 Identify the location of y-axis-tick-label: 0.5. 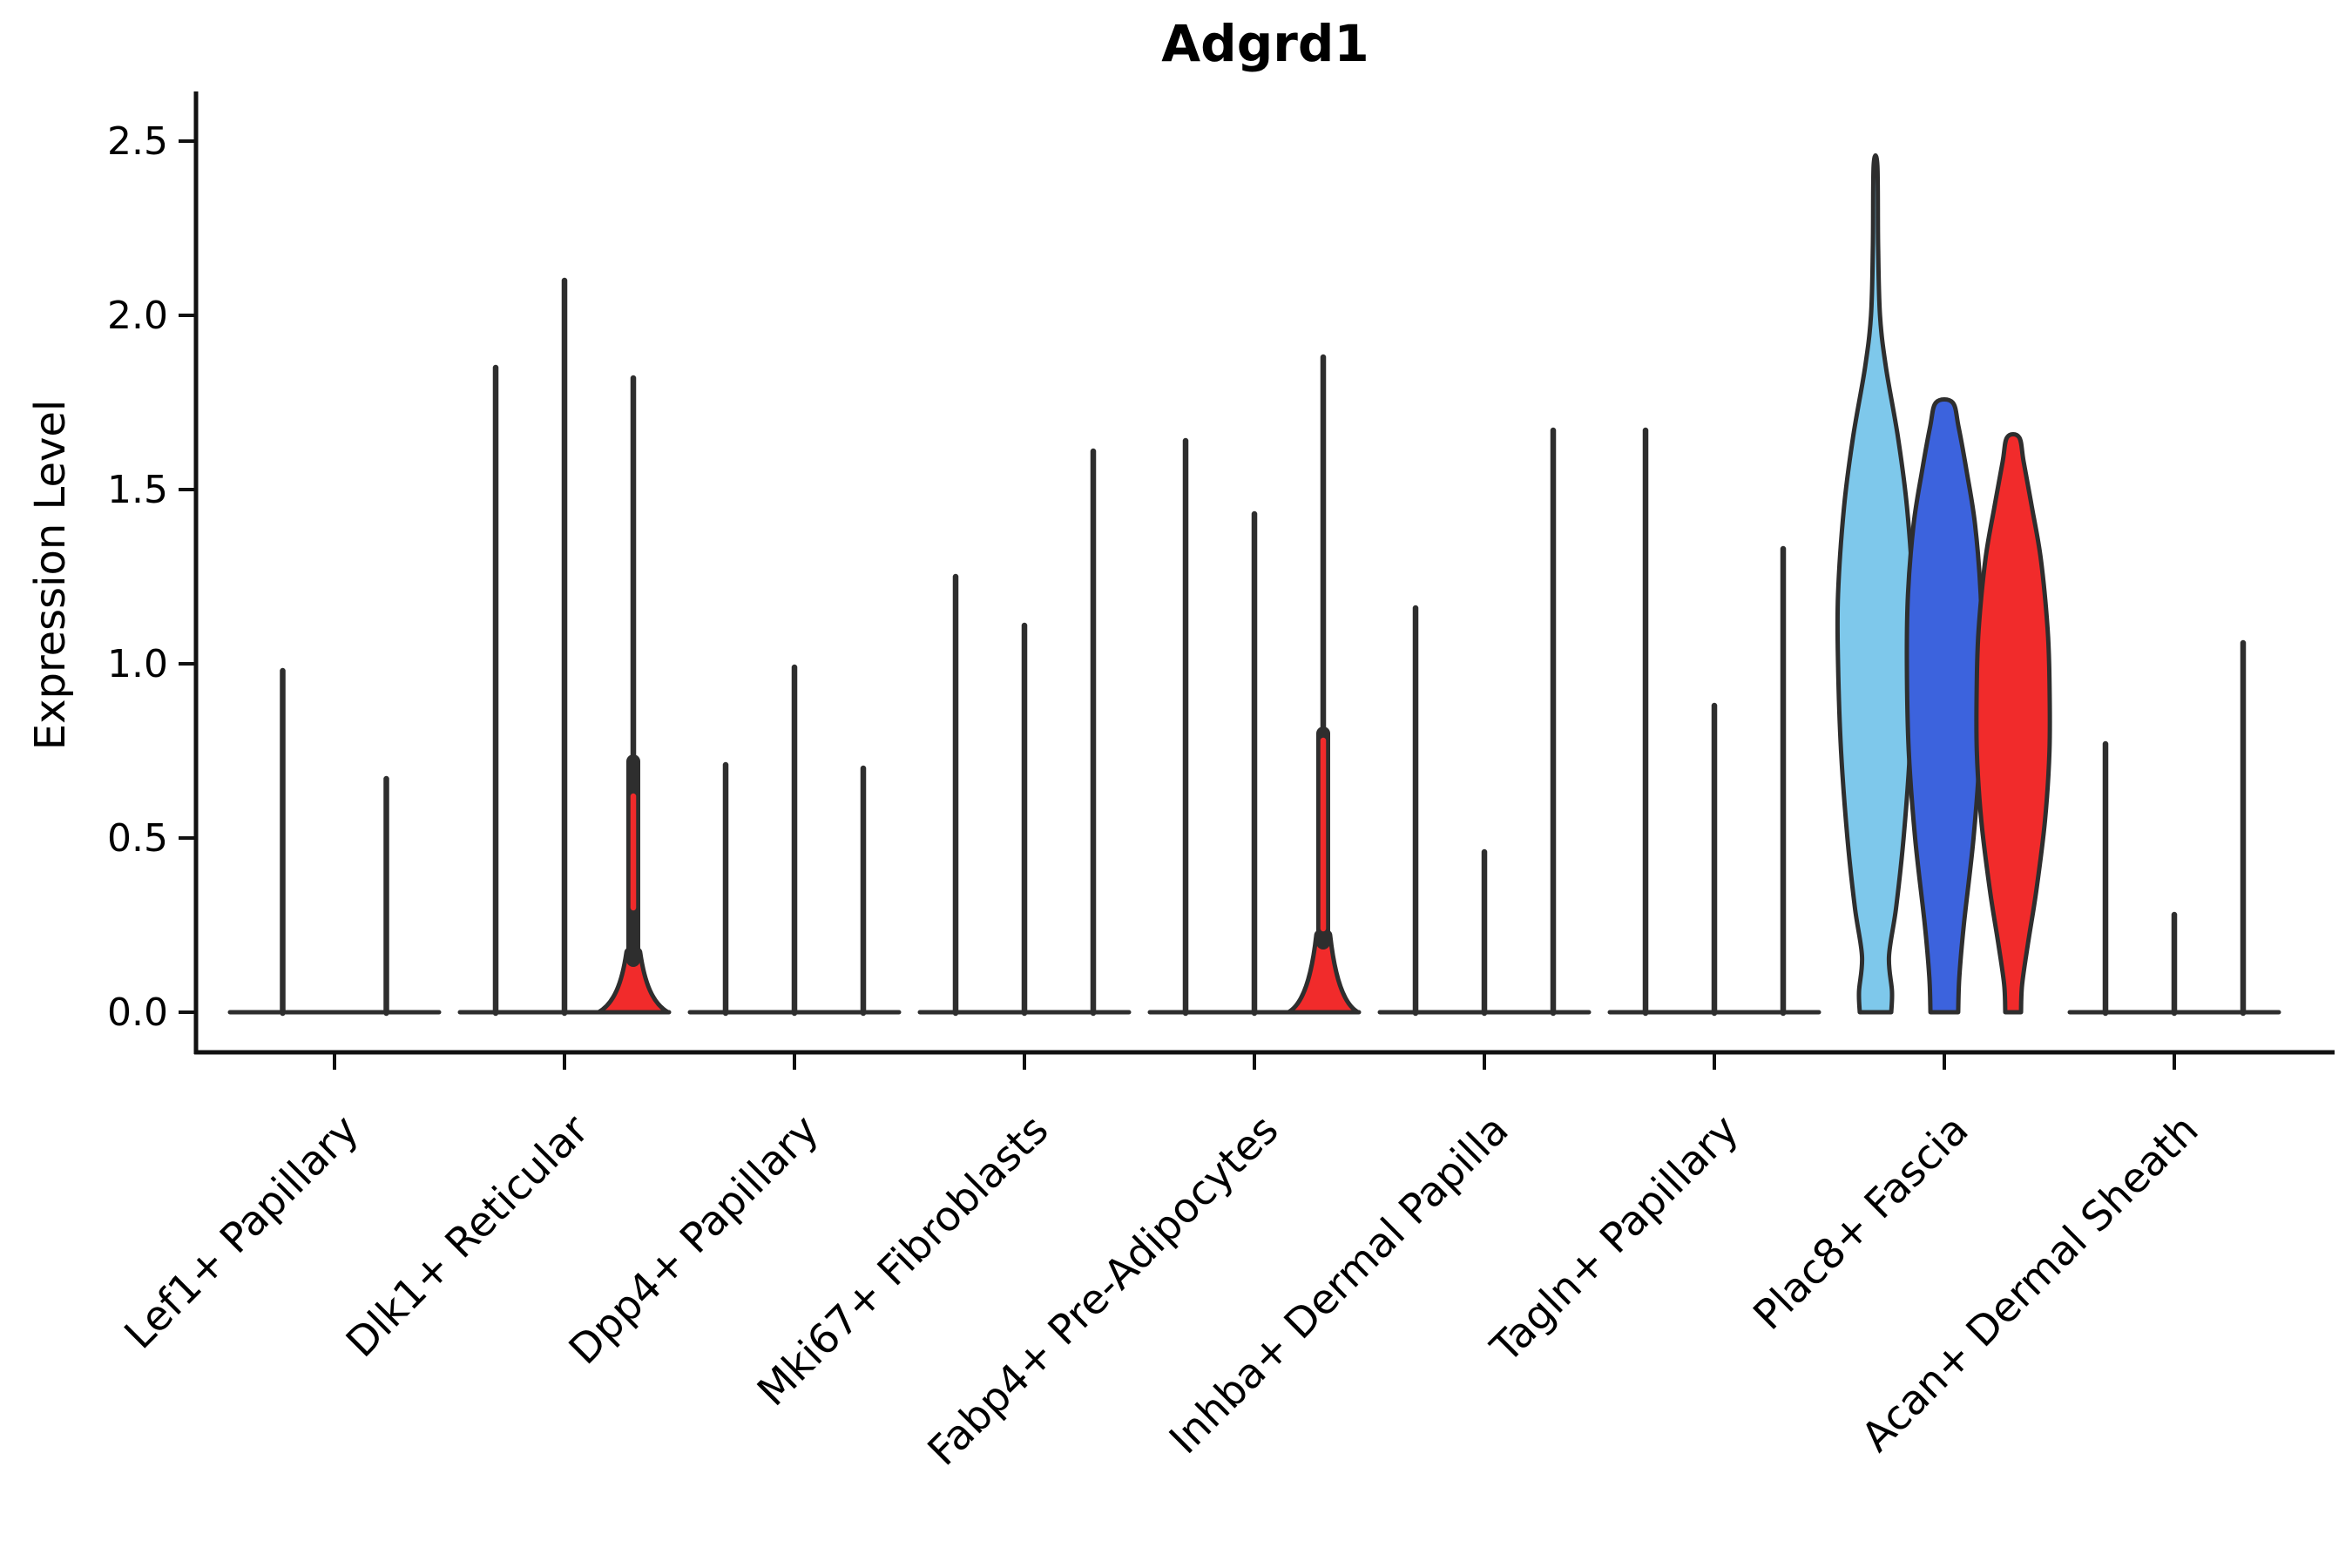
(137, 839).